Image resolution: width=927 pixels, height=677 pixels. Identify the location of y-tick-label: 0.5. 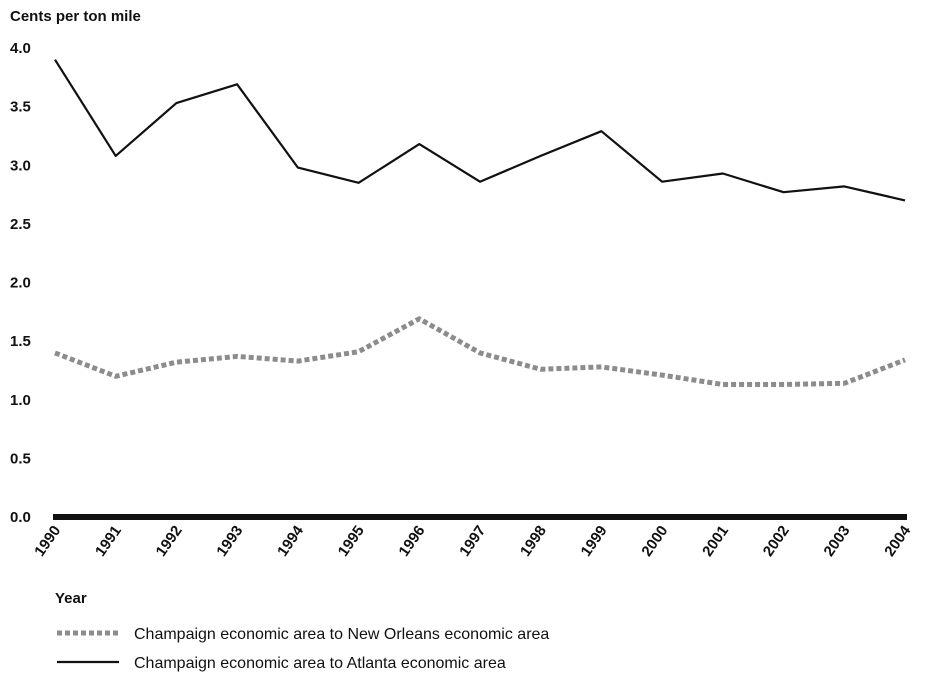
(20, 458).